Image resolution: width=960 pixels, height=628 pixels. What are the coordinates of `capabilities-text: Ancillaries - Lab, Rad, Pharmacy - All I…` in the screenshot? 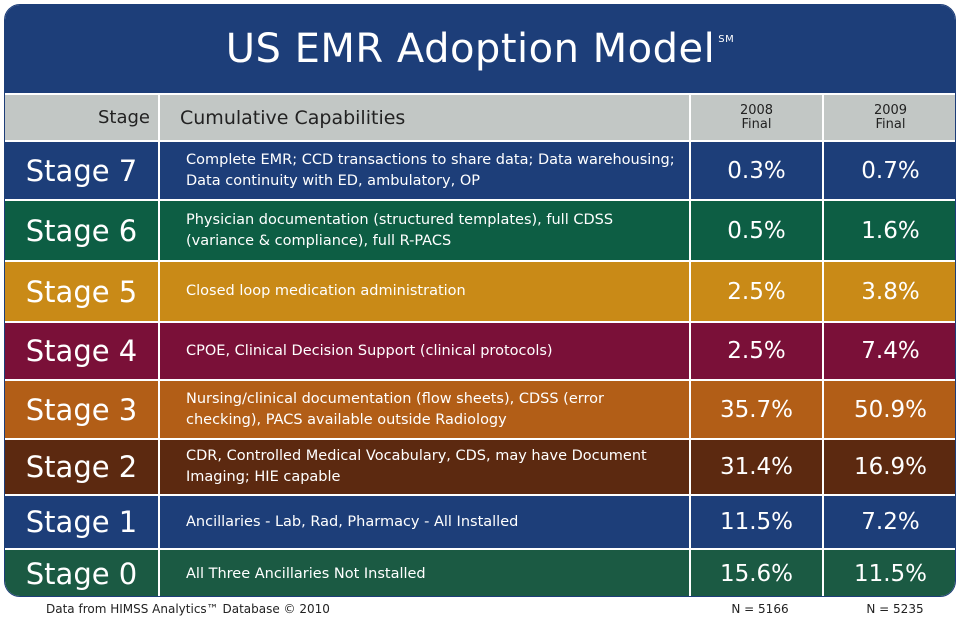 It's located at (424, 522).